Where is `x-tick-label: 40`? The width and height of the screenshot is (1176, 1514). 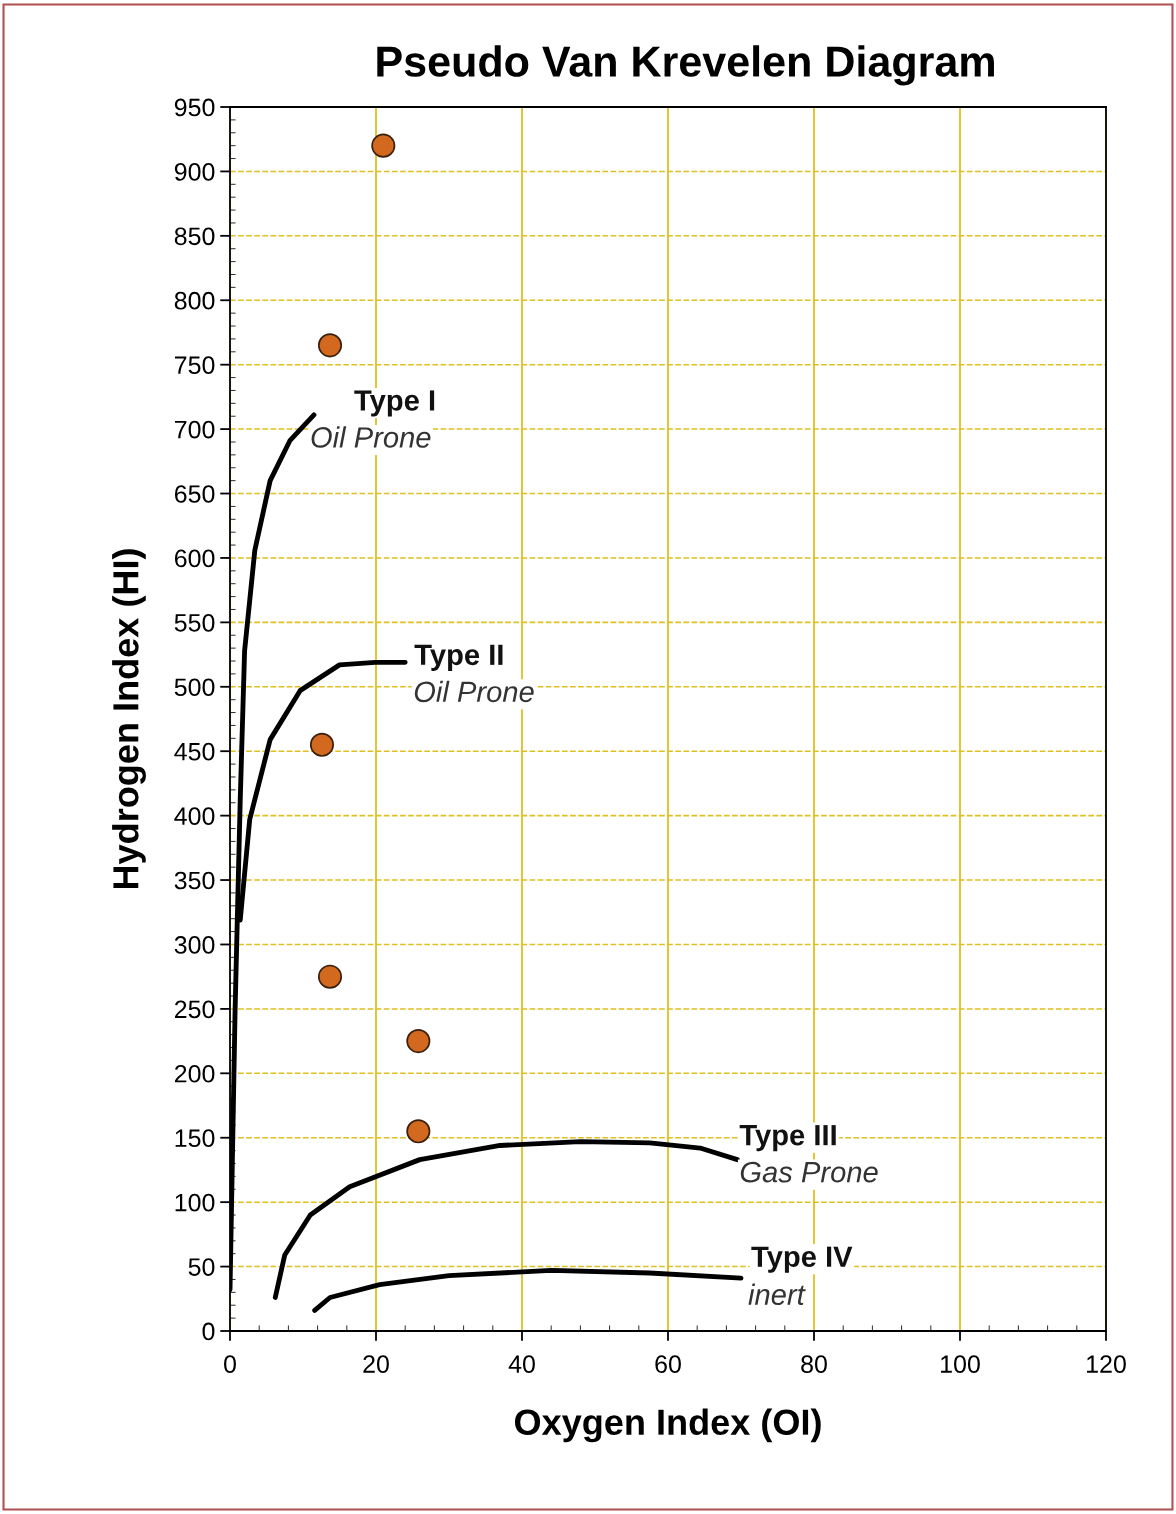 x-tick-label: 40 is located at coordinates (521, 1364).